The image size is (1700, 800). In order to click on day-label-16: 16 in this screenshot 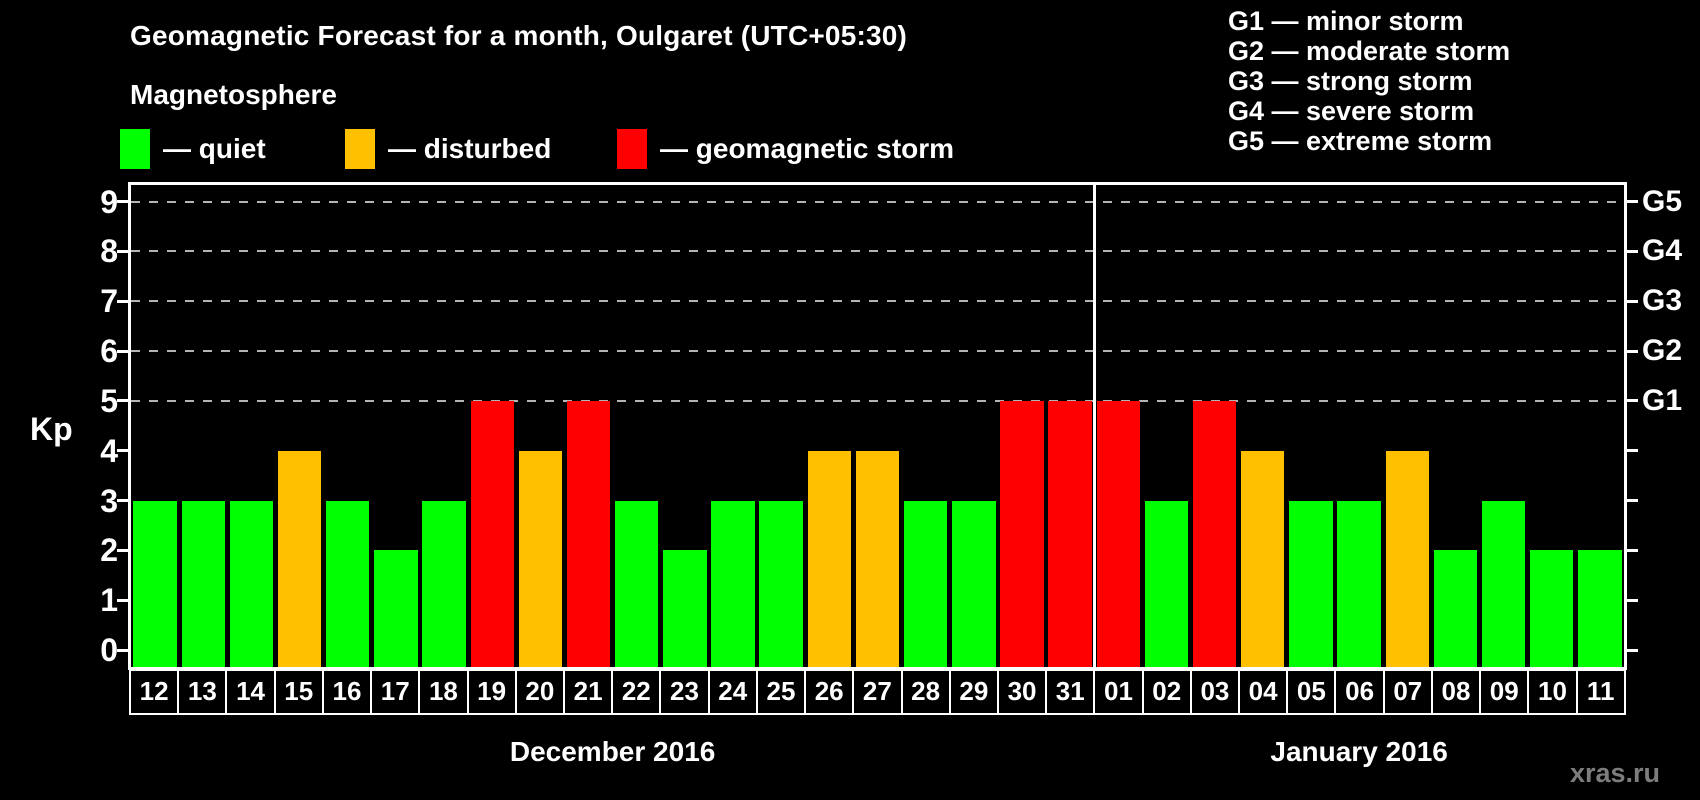, I will do `click(347, 692)`.